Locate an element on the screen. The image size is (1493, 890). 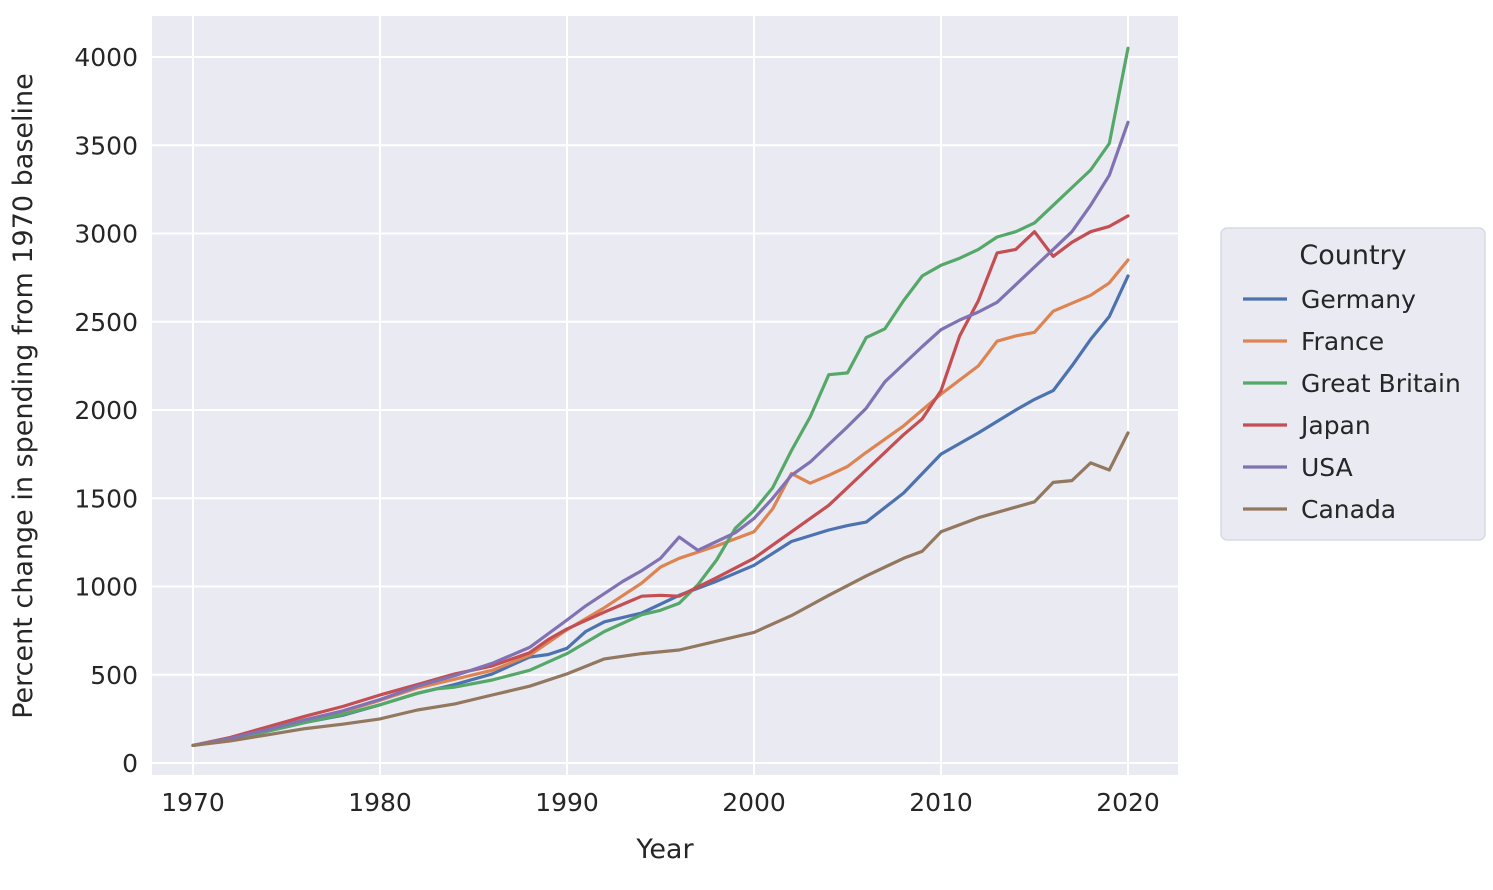
legend-title: Country is located at coordinates (1352, 255).